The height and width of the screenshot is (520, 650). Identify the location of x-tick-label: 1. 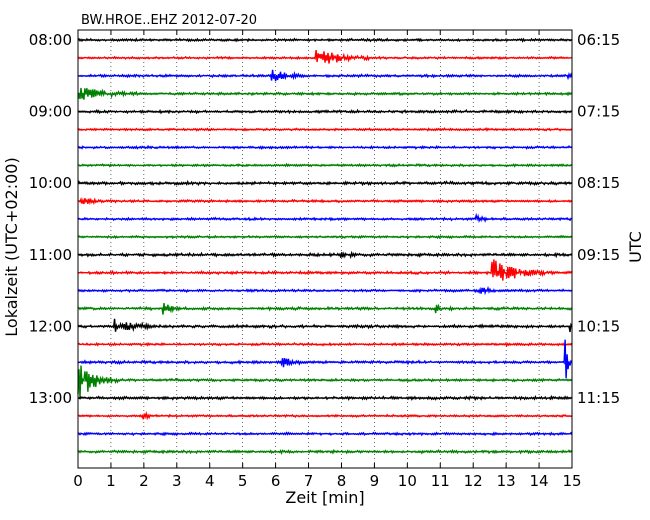
(111, 481).